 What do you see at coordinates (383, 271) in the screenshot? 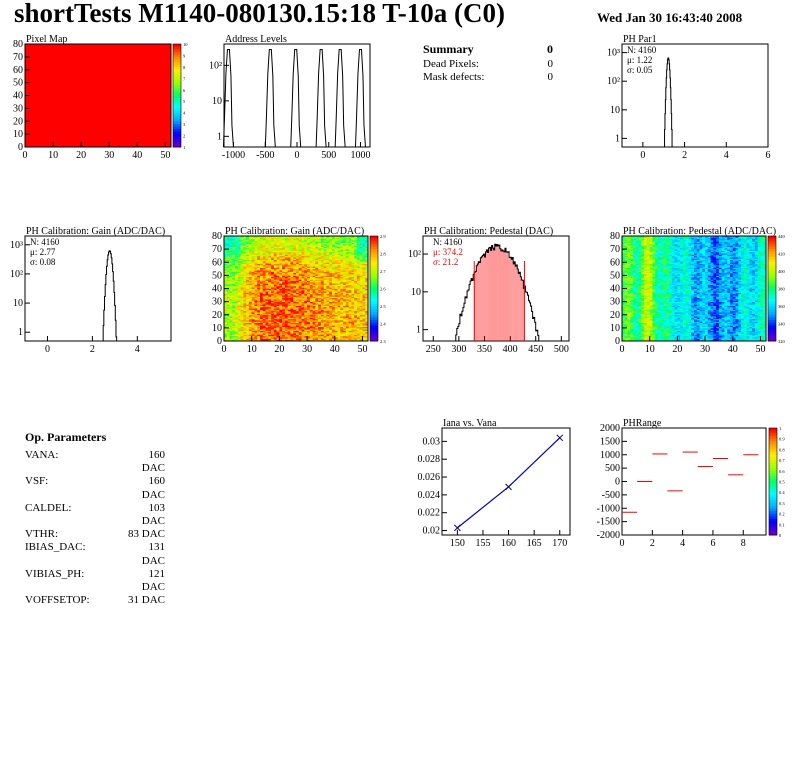
I see `gain-map-palette-label: 2.7` at bounding box center [383, 271].